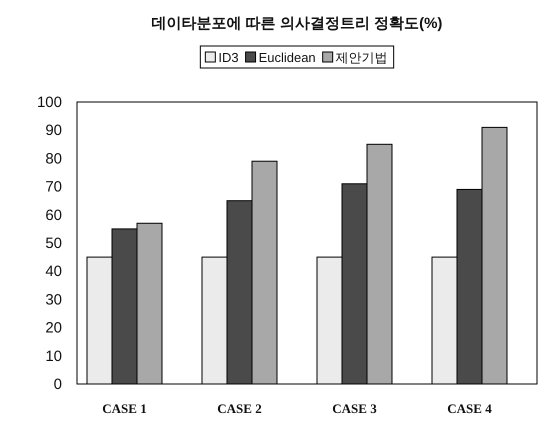  What do you see at coordinates (228, 57) in the screenshot?
I see `legend-label: ID3` at bounding box center [228, 57].